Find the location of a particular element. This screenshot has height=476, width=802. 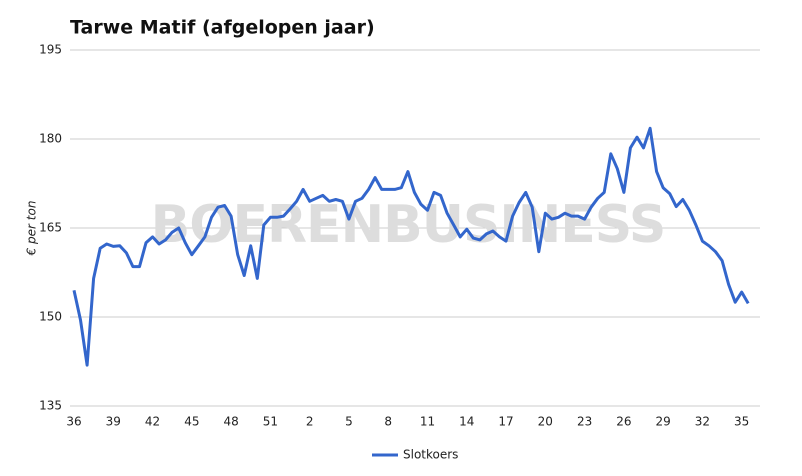

x-tick-label: 42 is located at coordinates (152, 422).